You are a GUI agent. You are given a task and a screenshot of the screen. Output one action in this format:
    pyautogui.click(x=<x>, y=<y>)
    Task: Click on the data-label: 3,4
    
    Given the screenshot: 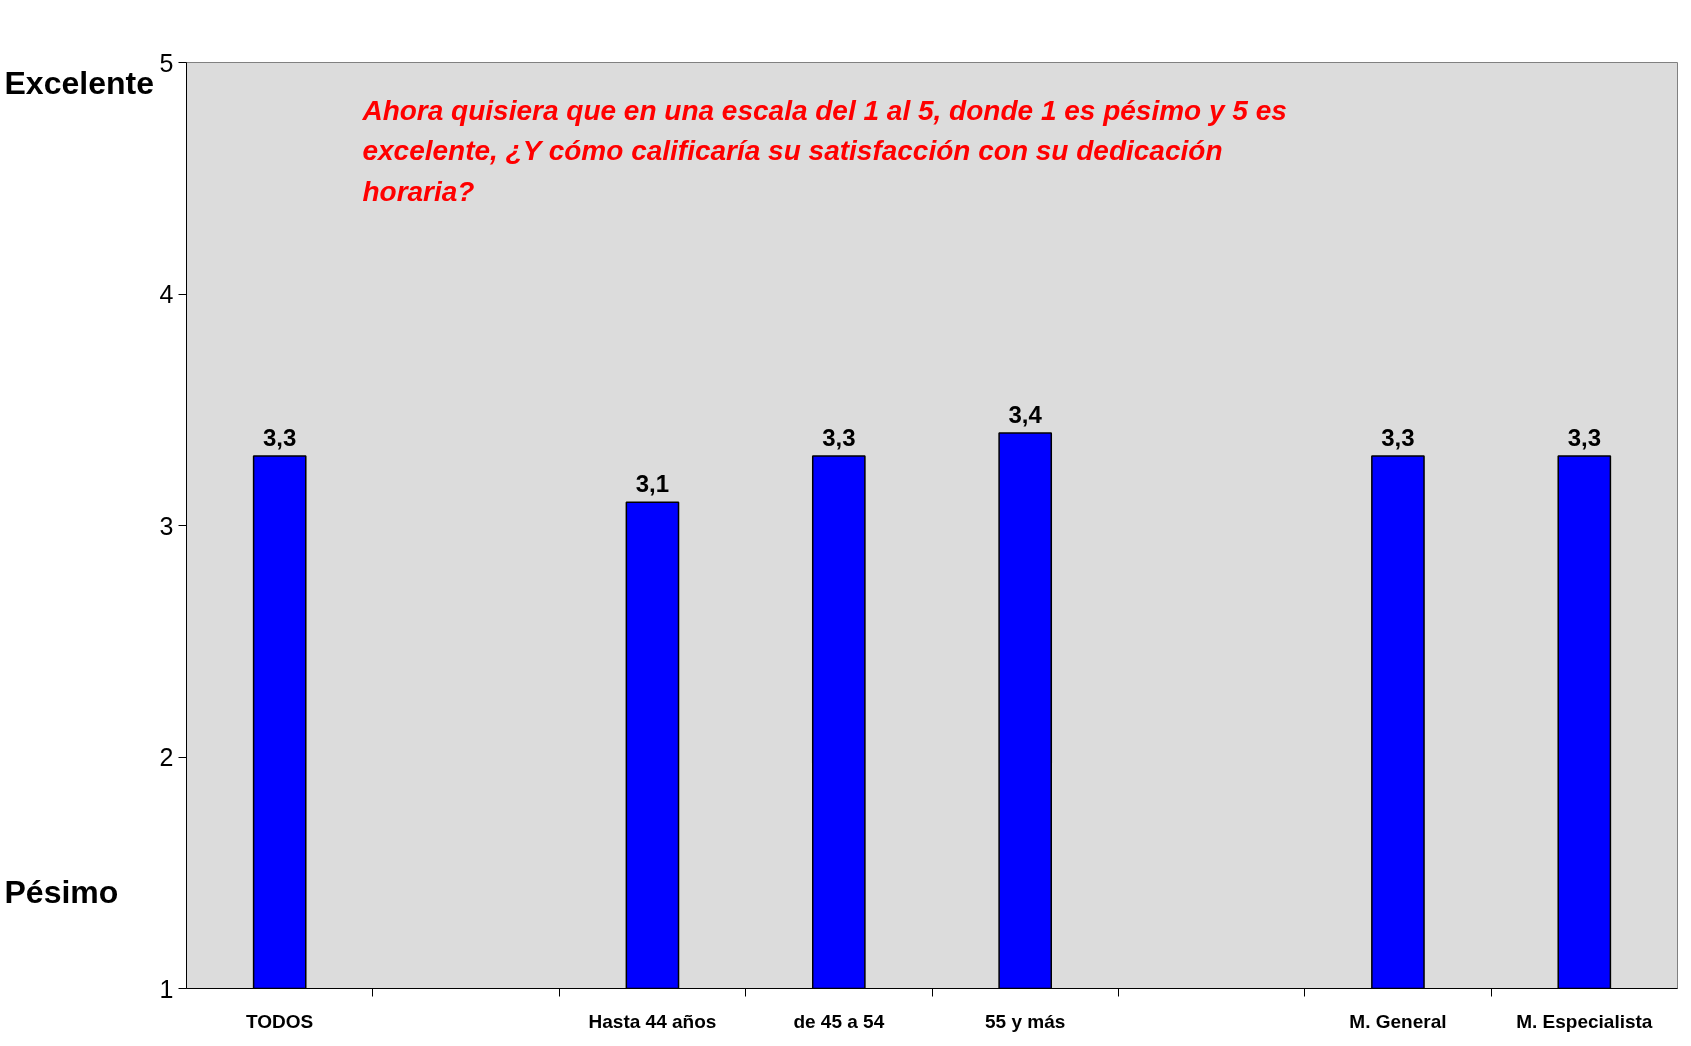 What is the action you would take?
    pyautogui.click(x=1025, y=414)
    